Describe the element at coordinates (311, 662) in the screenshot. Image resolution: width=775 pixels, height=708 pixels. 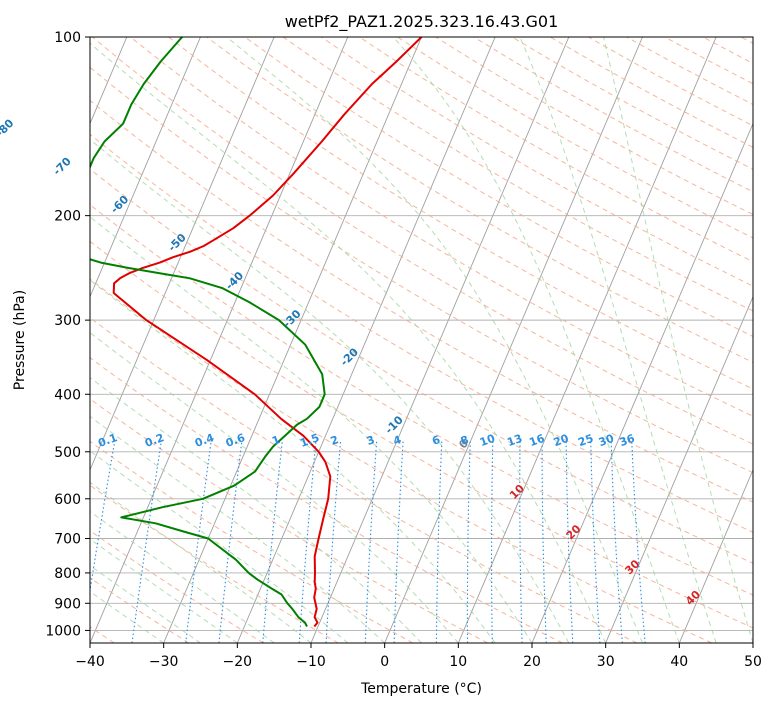
I see `x-tick-label: −10` at that location.